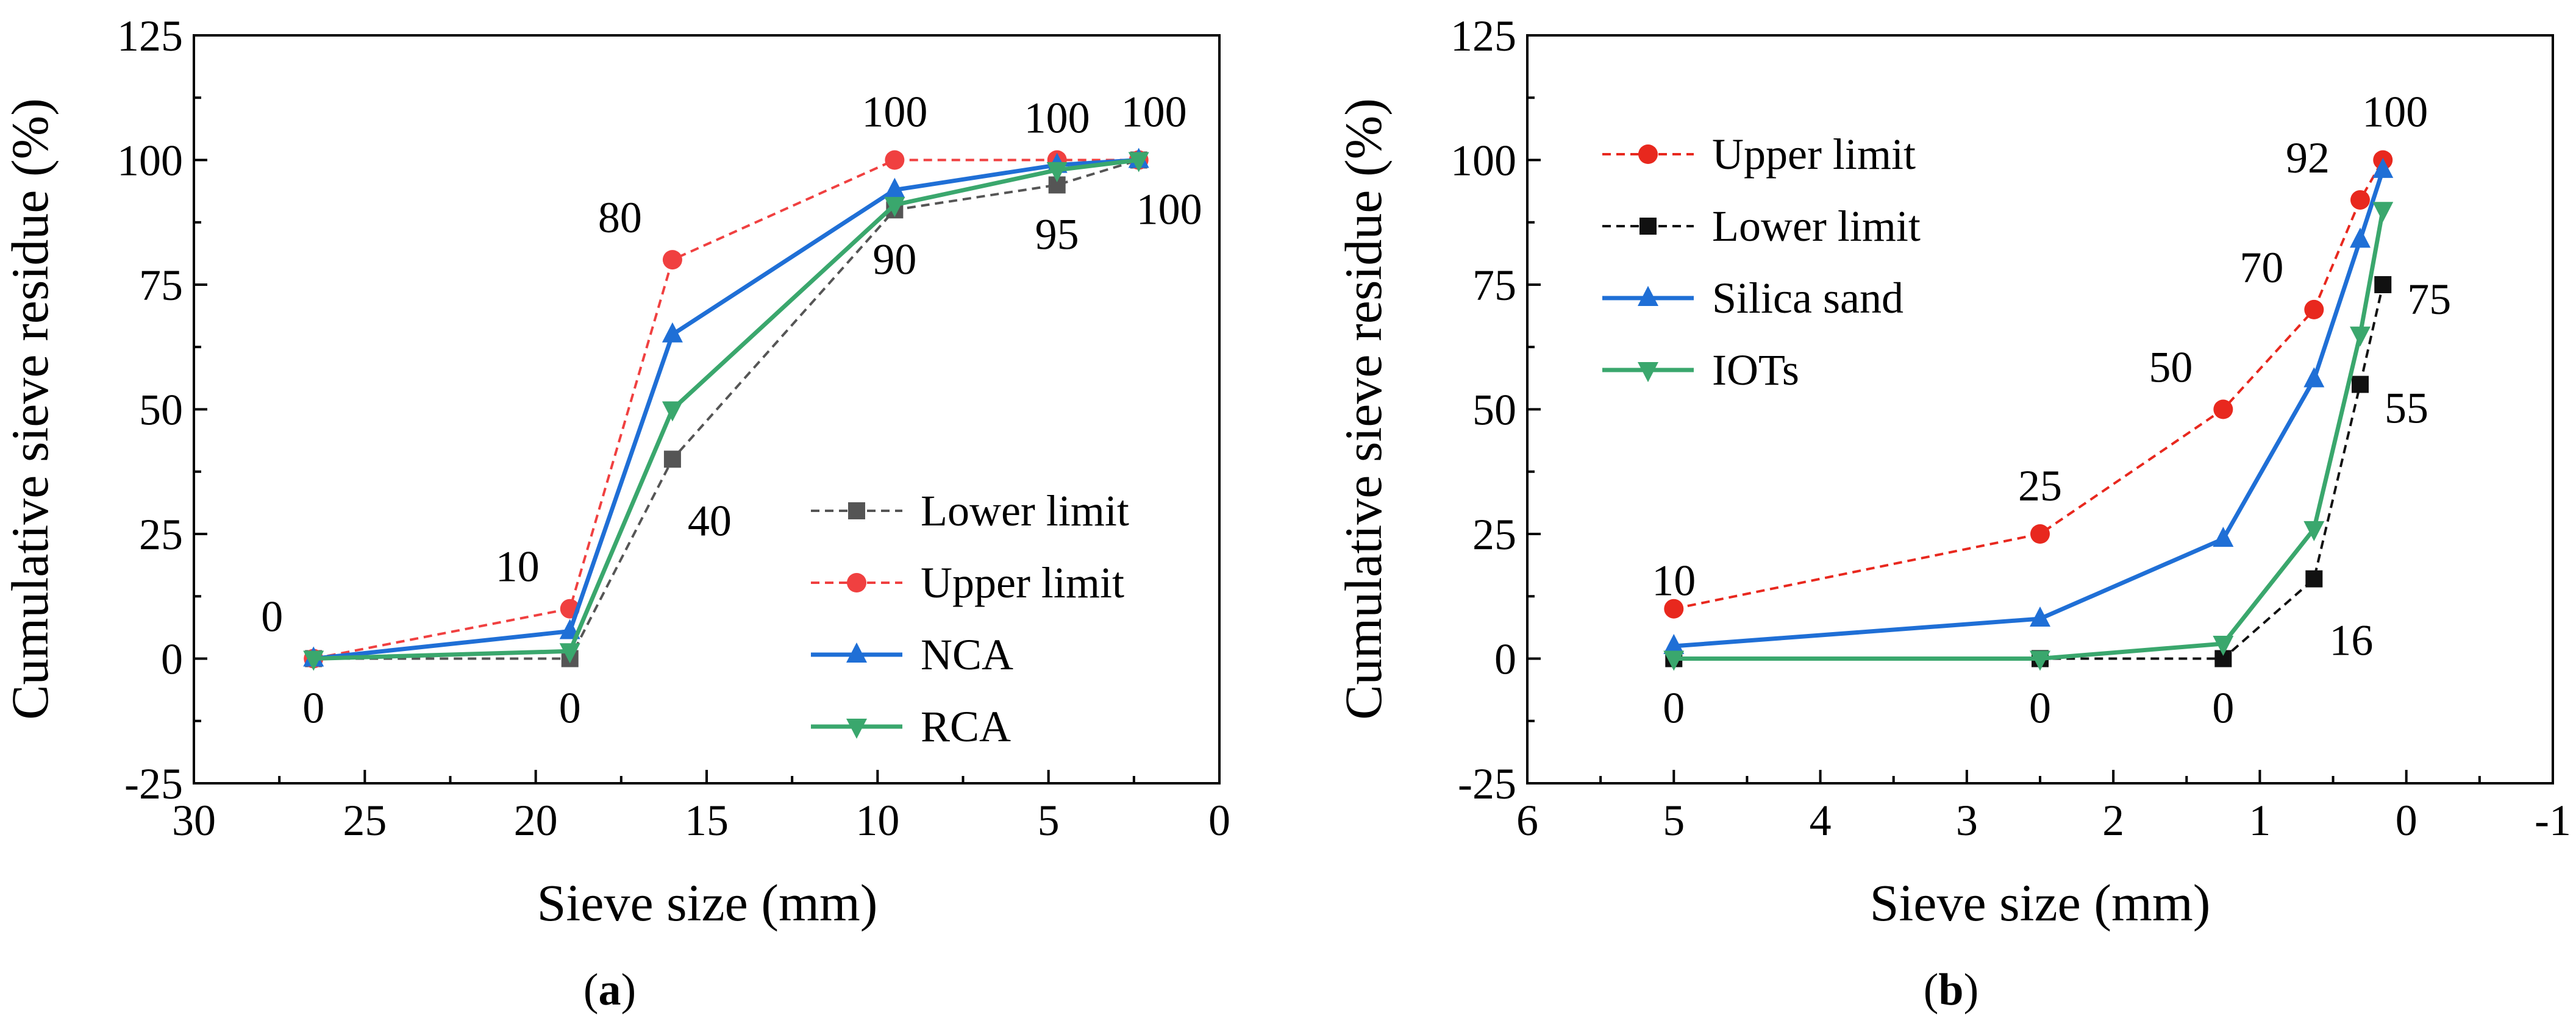 Image resolution: width=2576 pixels, height=1021 pixels. I want to click on data-label: 16, so click(2351, 641).